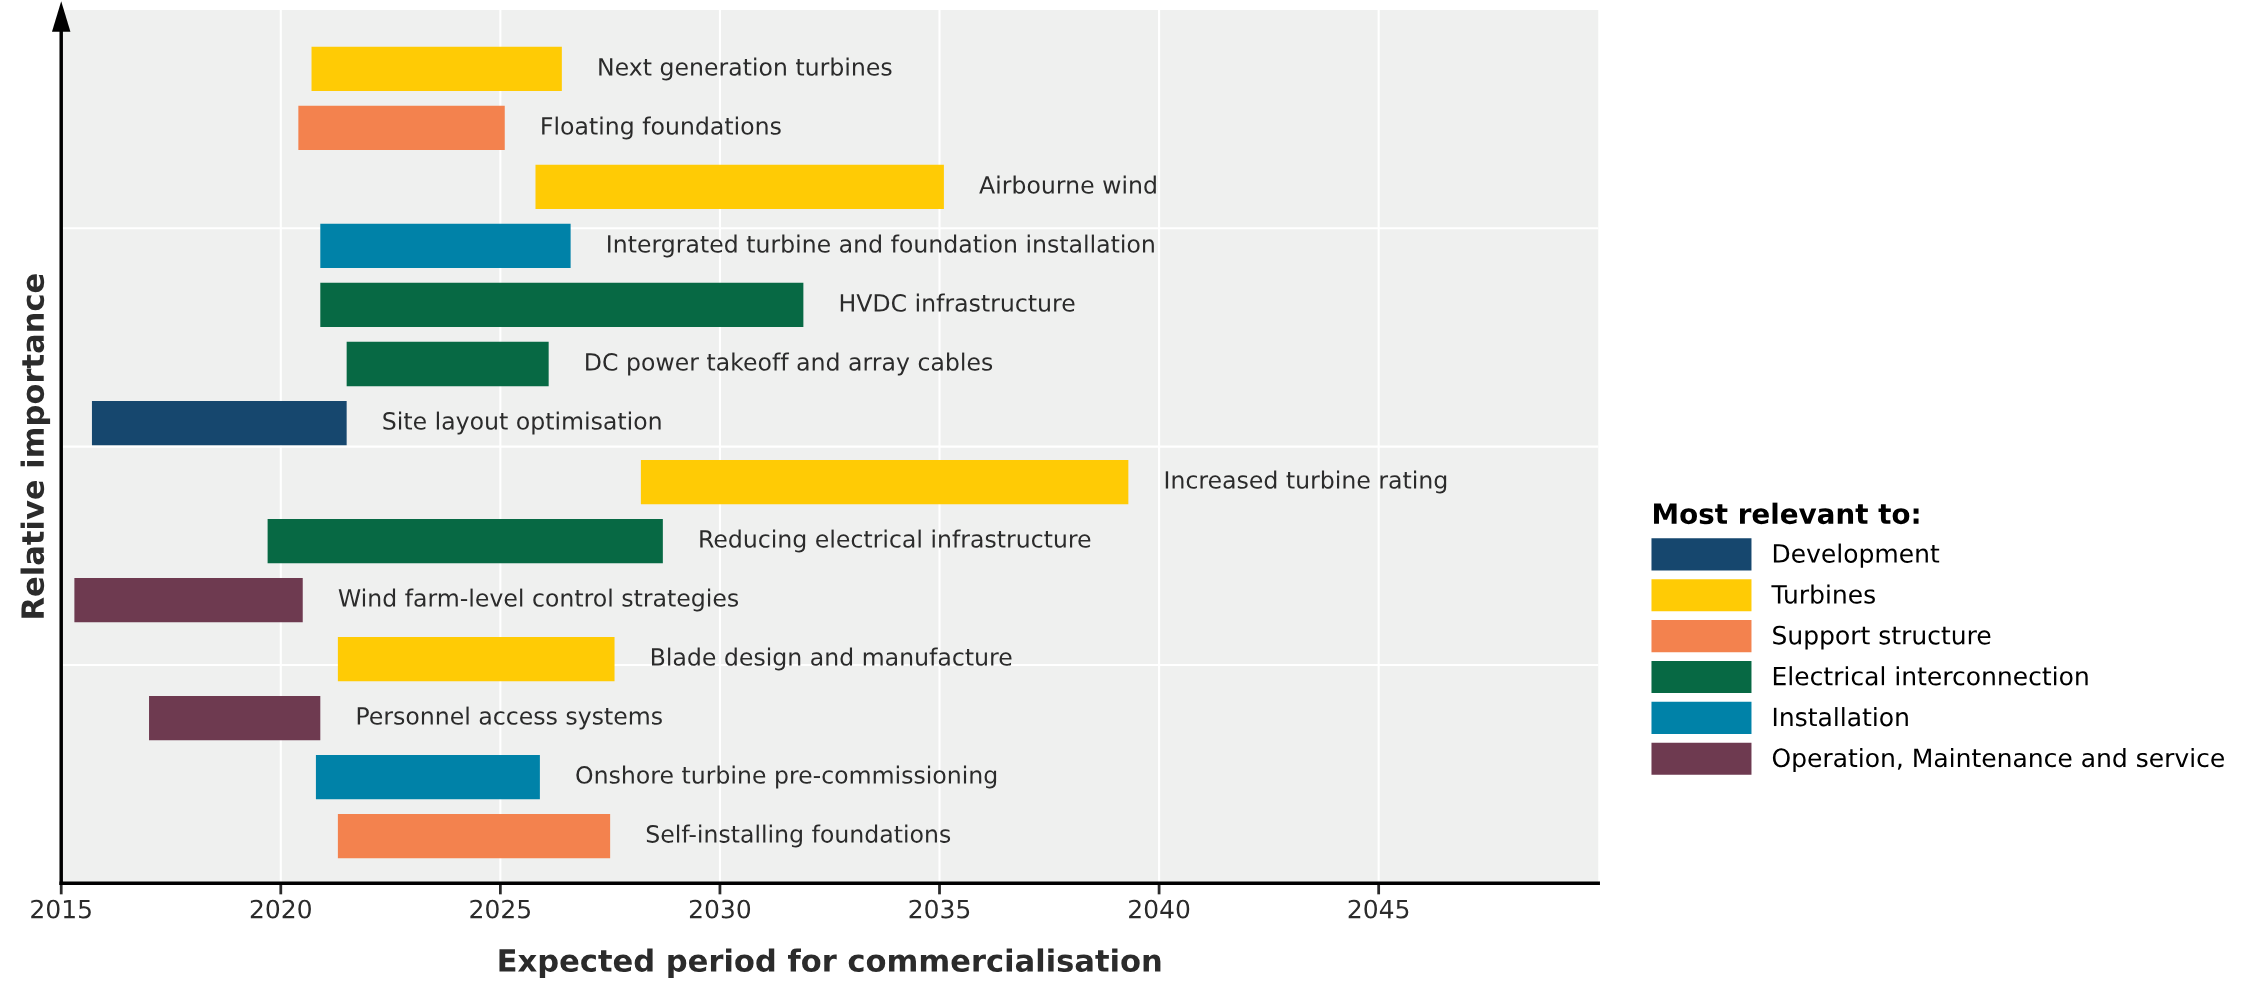  Describe the element at coordinates (1882, 637) in the screenshot. I see `legend-label: Support structure` at that location.